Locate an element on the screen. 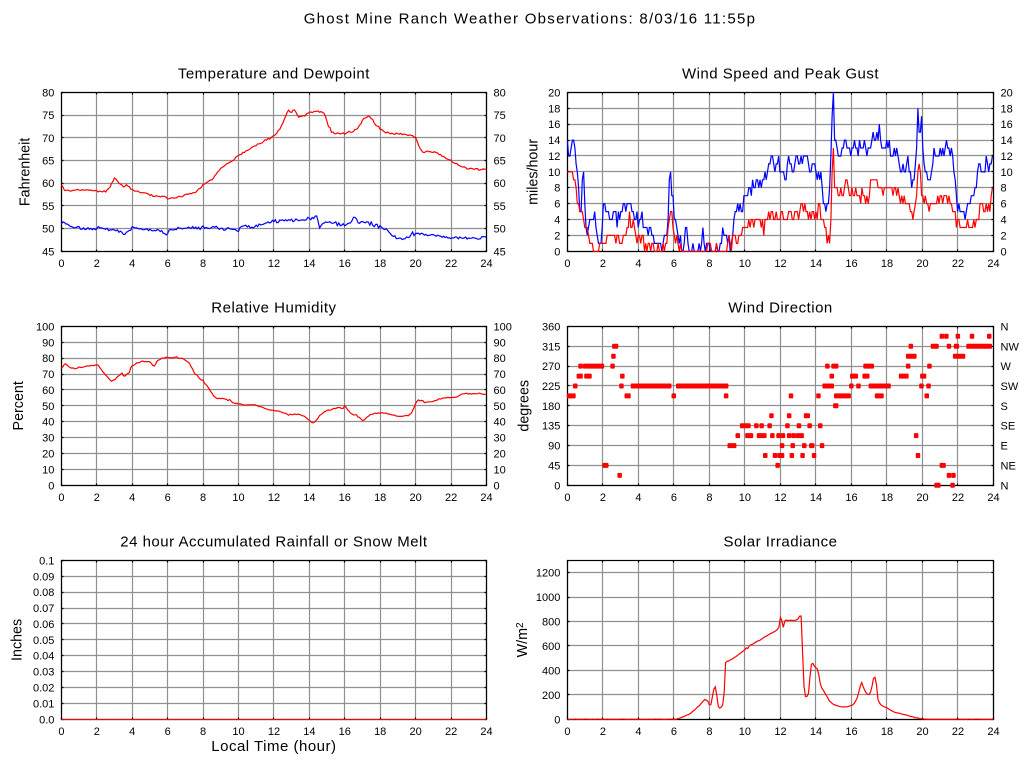 This screenshot has width=1027, height=777. svg-text: 0.01 is located at coordinates (43, 704).